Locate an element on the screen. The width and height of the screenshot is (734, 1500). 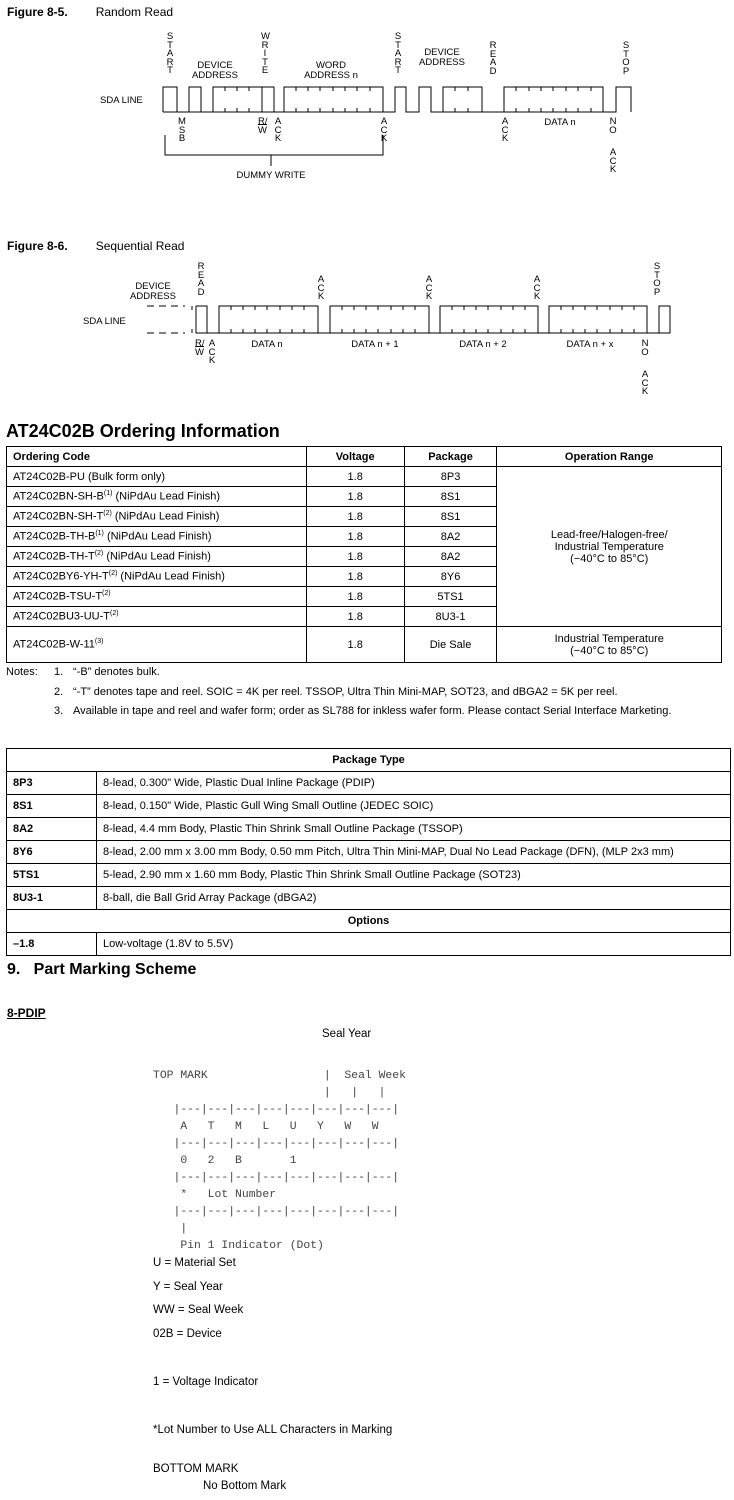
column-header: Voltage is located at coordinates (355, 456).